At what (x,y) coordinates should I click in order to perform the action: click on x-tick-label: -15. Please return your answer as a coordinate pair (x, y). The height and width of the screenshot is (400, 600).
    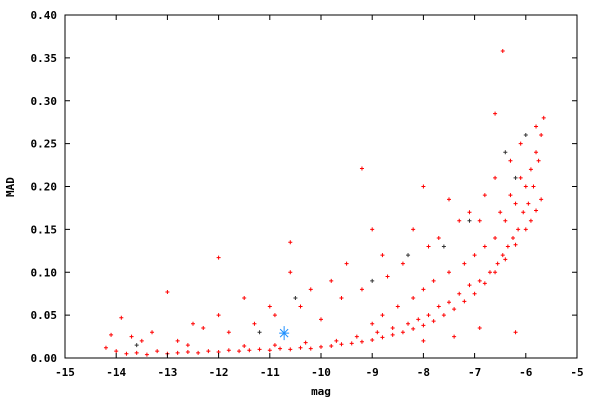
    Looking at the image, I should click on (65, 372).